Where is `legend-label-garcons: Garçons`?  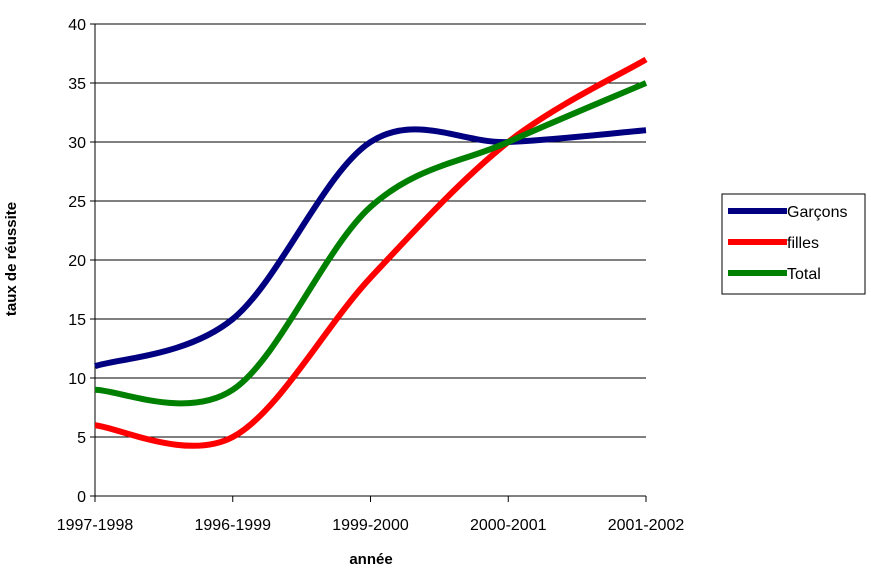 legend-label-garcons: Garçons is located at coordinates (817, 212).